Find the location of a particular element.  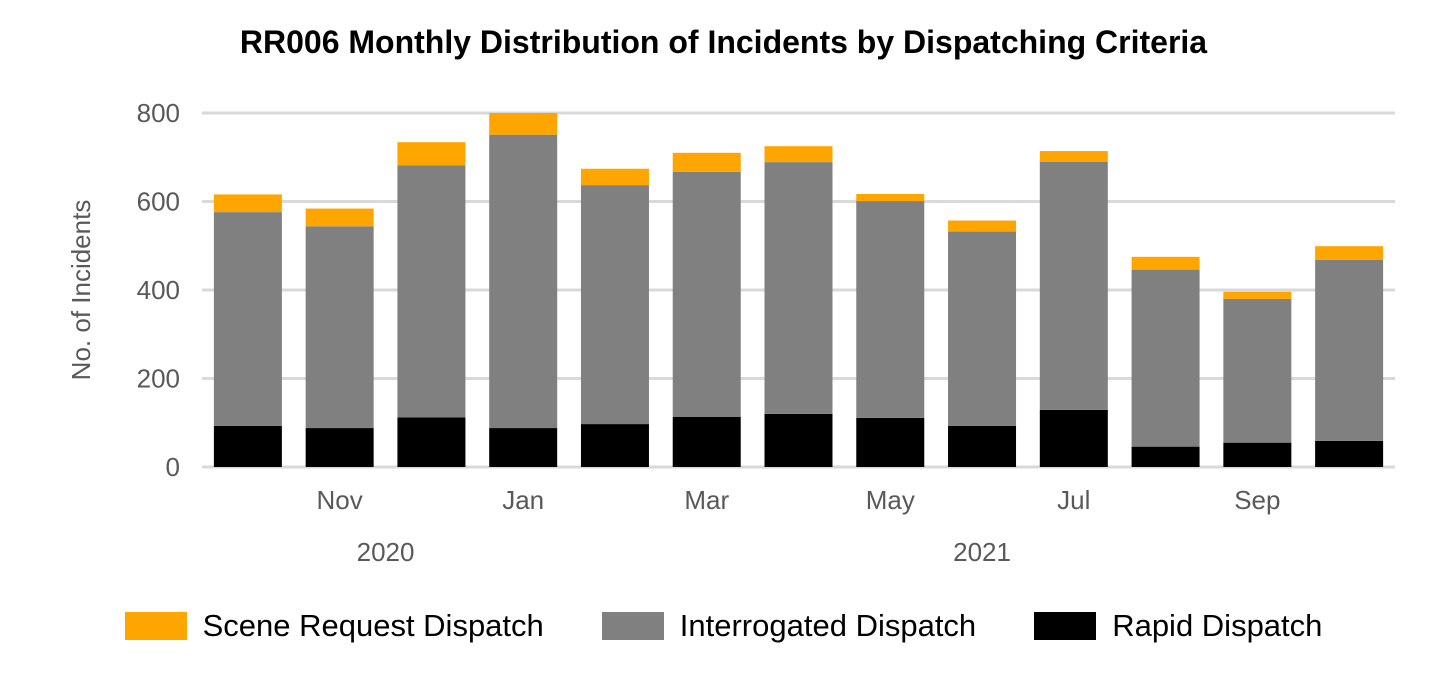

legend-item: Rapid Dispatch is located at coordinates (1178, 626).